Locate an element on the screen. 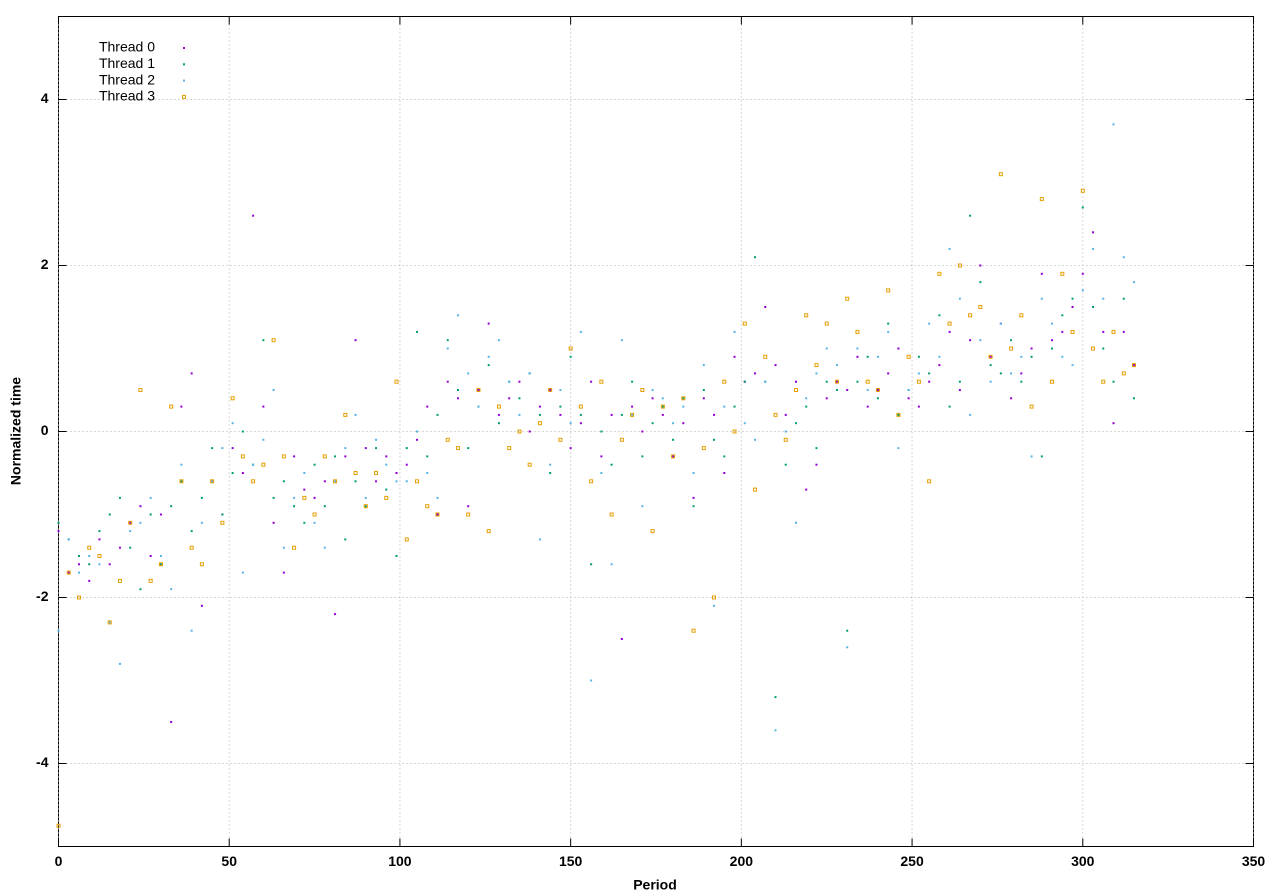 This screenshot has width=1280, height=896. y-tick-label: 4 is located at coordinates (45, 98).